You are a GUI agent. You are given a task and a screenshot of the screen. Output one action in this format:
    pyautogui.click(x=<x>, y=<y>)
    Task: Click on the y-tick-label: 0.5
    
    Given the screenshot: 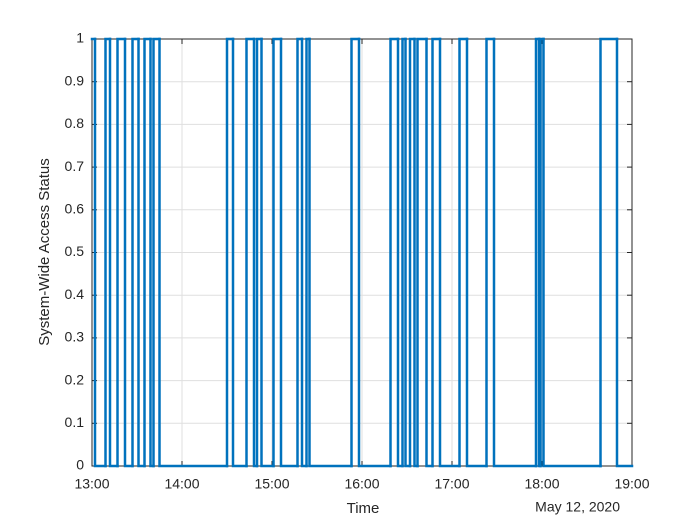 What is the action you would take?
    pyautogui.click(x=75, y=251)
    